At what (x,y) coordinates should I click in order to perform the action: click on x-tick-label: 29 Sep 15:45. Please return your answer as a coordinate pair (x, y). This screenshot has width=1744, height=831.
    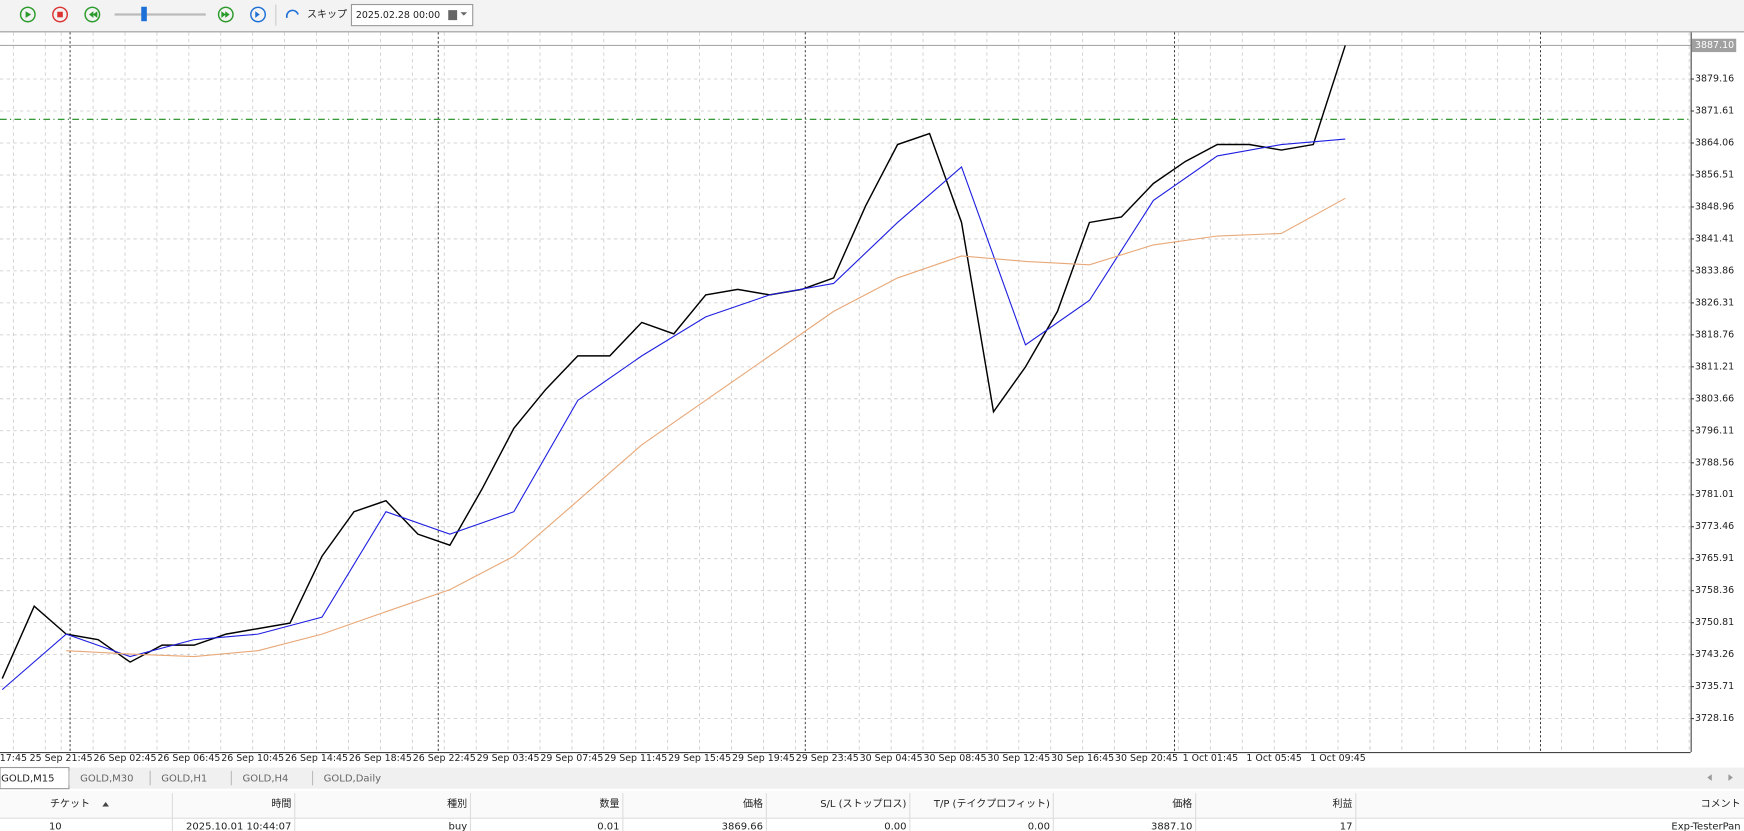
    Looking at the image, I should click on (699, 758).